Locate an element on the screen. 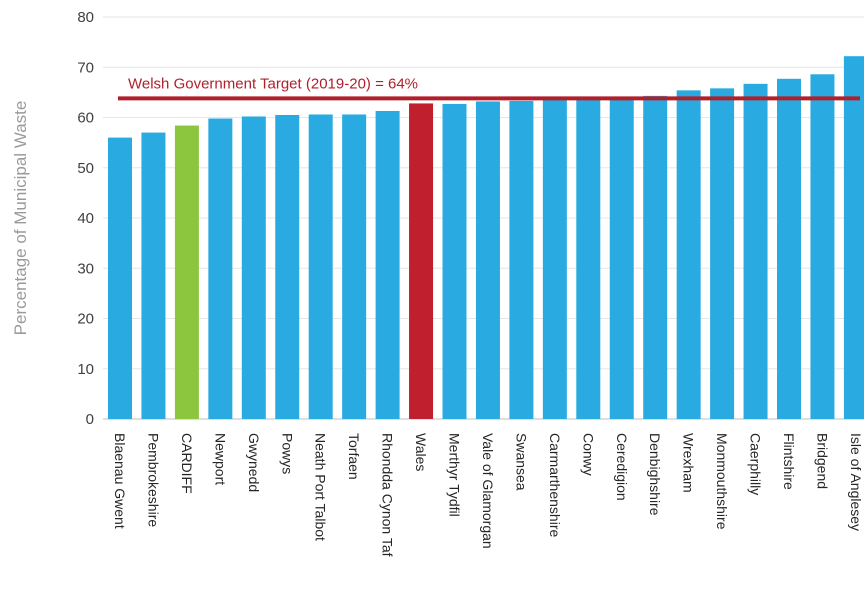 The width and height of the screenshot is (864, 589). x-category-label: Wrexham is located at coordinates (689, 463).